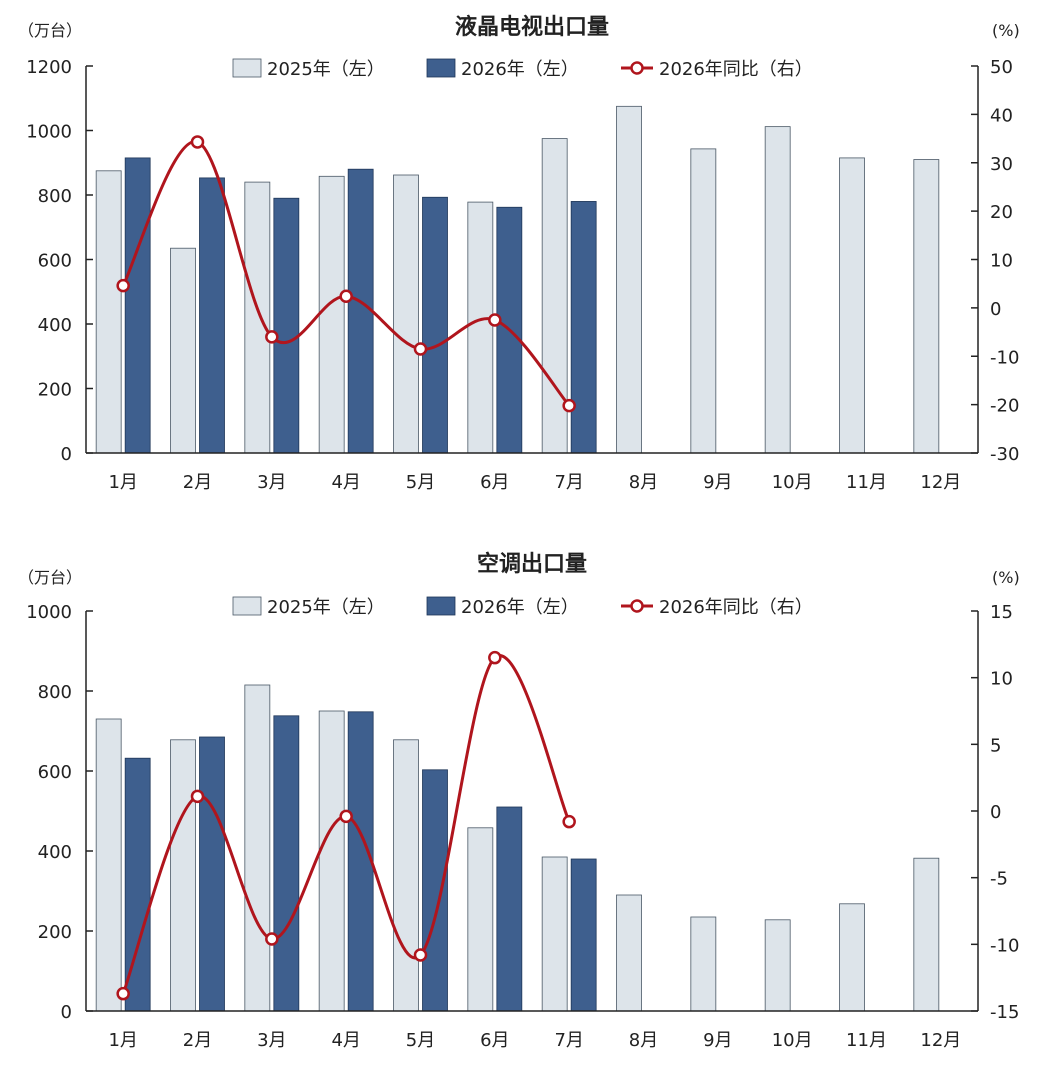  What do you see at coordinates (1004, 1012) in the screenshot?
I see `right-tick-label: -15` at bounding box center [1004, 1012].